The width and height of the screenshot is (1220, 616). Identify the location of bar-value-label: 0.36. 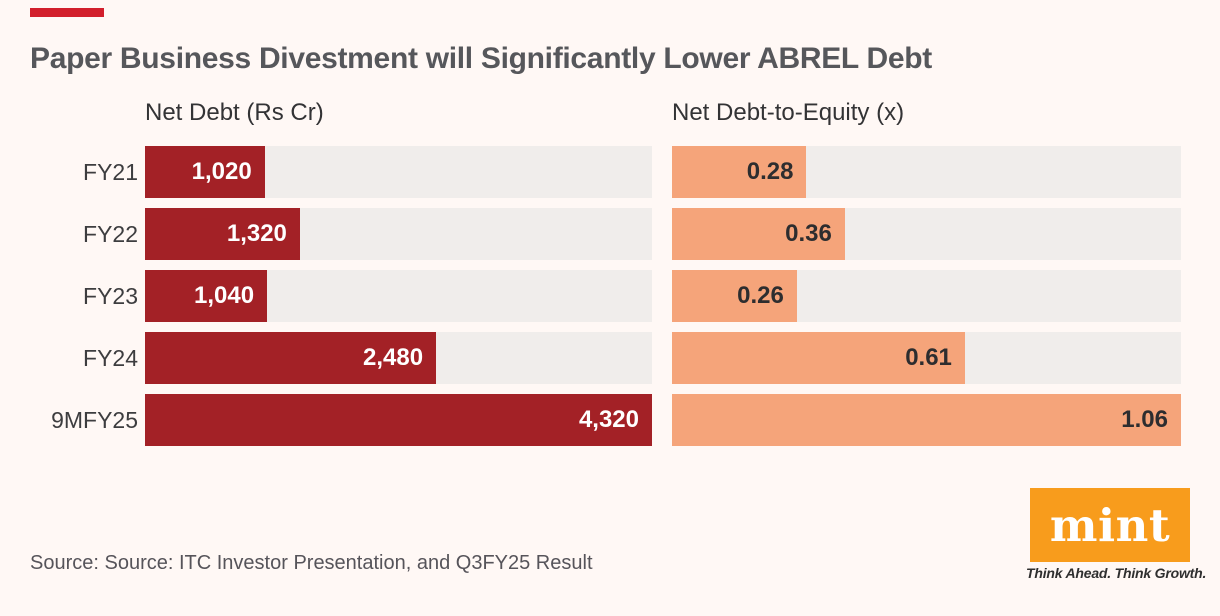
(808, 233).